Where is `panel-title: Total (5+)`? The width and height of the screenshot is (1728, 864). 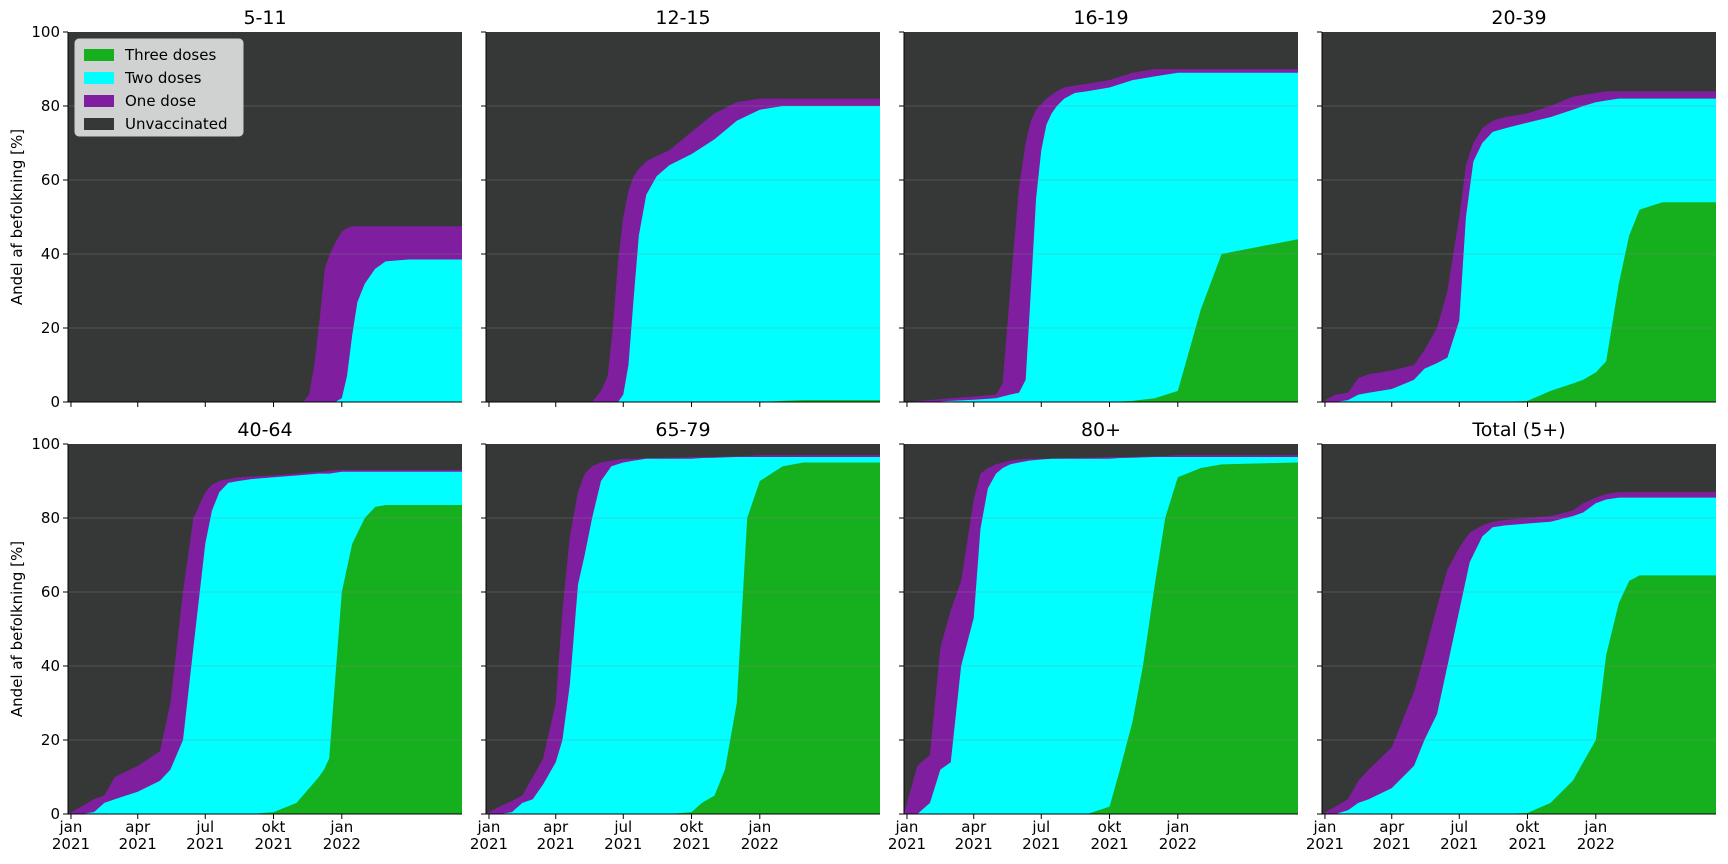
panel-title: Total (5+) is located at coordinates (1518, 430).